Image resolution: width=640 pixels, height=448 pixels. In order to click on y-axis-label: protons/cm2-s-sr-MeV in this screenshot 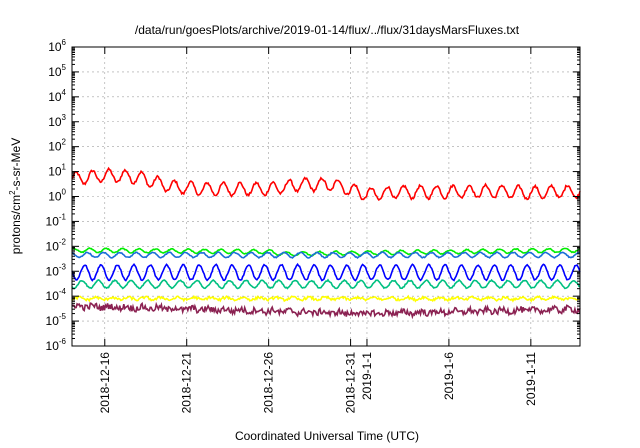, I will do `click(15, 196)`.